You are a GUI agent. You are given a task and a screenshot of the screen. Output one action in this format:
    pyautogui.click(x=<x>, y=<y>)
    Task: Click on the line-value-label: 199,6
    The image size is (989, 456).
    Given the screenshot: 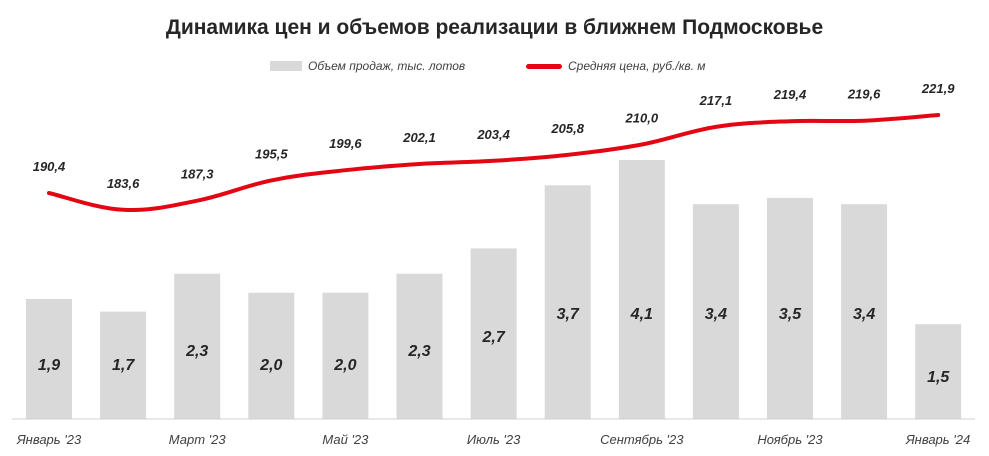 What is the action you would take?
    pyautogui.click(x=345, y=143)
    